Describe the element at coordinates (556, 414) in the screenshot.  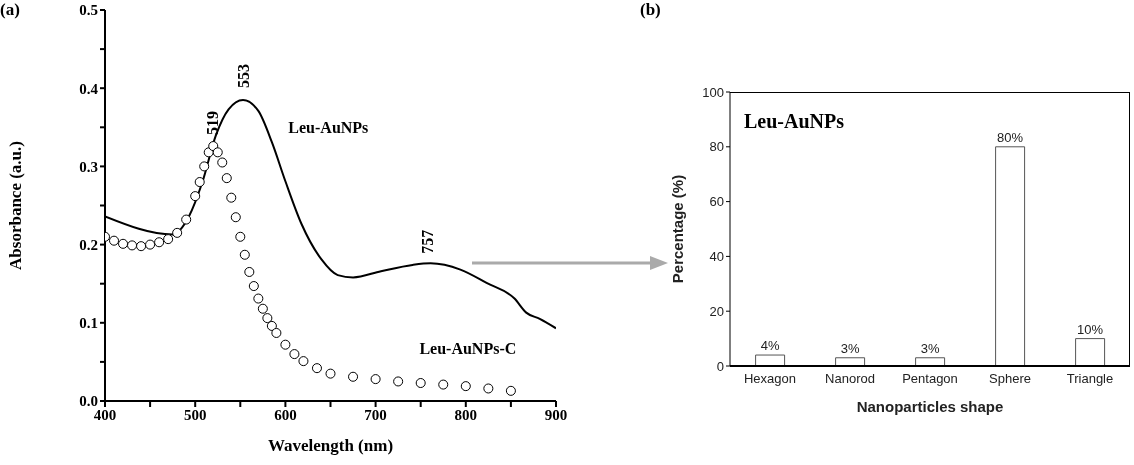
I see `x-tick-label: 900` at that location.